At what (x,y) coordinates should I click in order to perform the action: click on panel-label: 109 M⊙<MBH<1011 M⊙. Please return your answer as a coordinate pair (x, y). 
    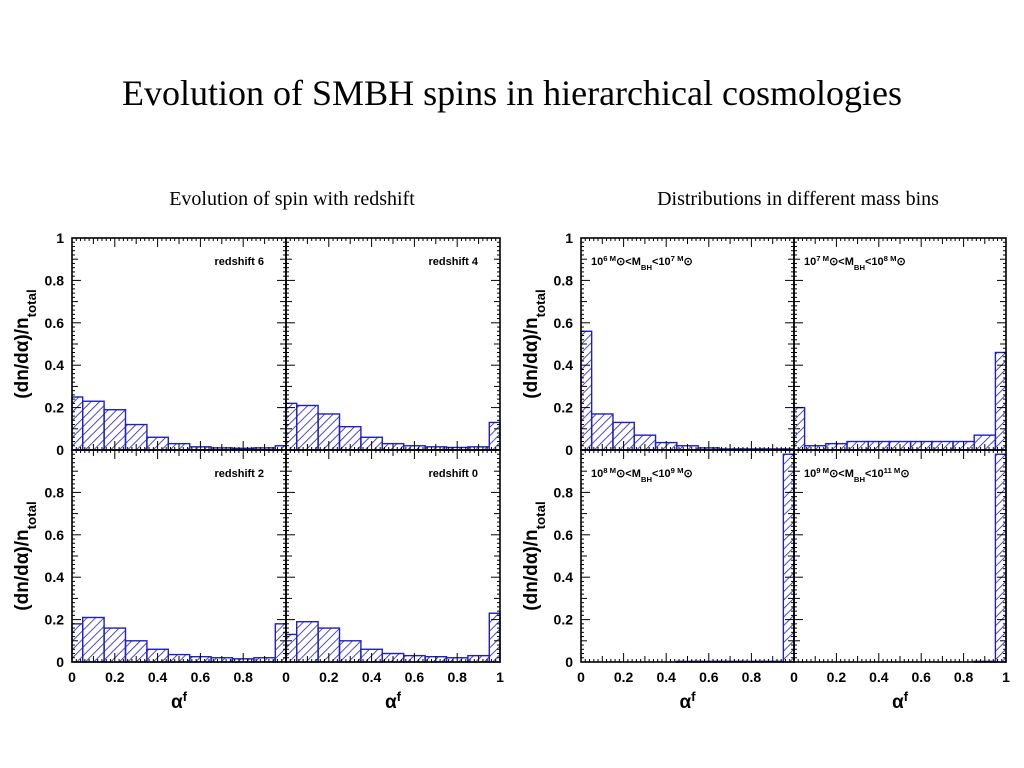
    Looking at the image, I should click on (857, 475).